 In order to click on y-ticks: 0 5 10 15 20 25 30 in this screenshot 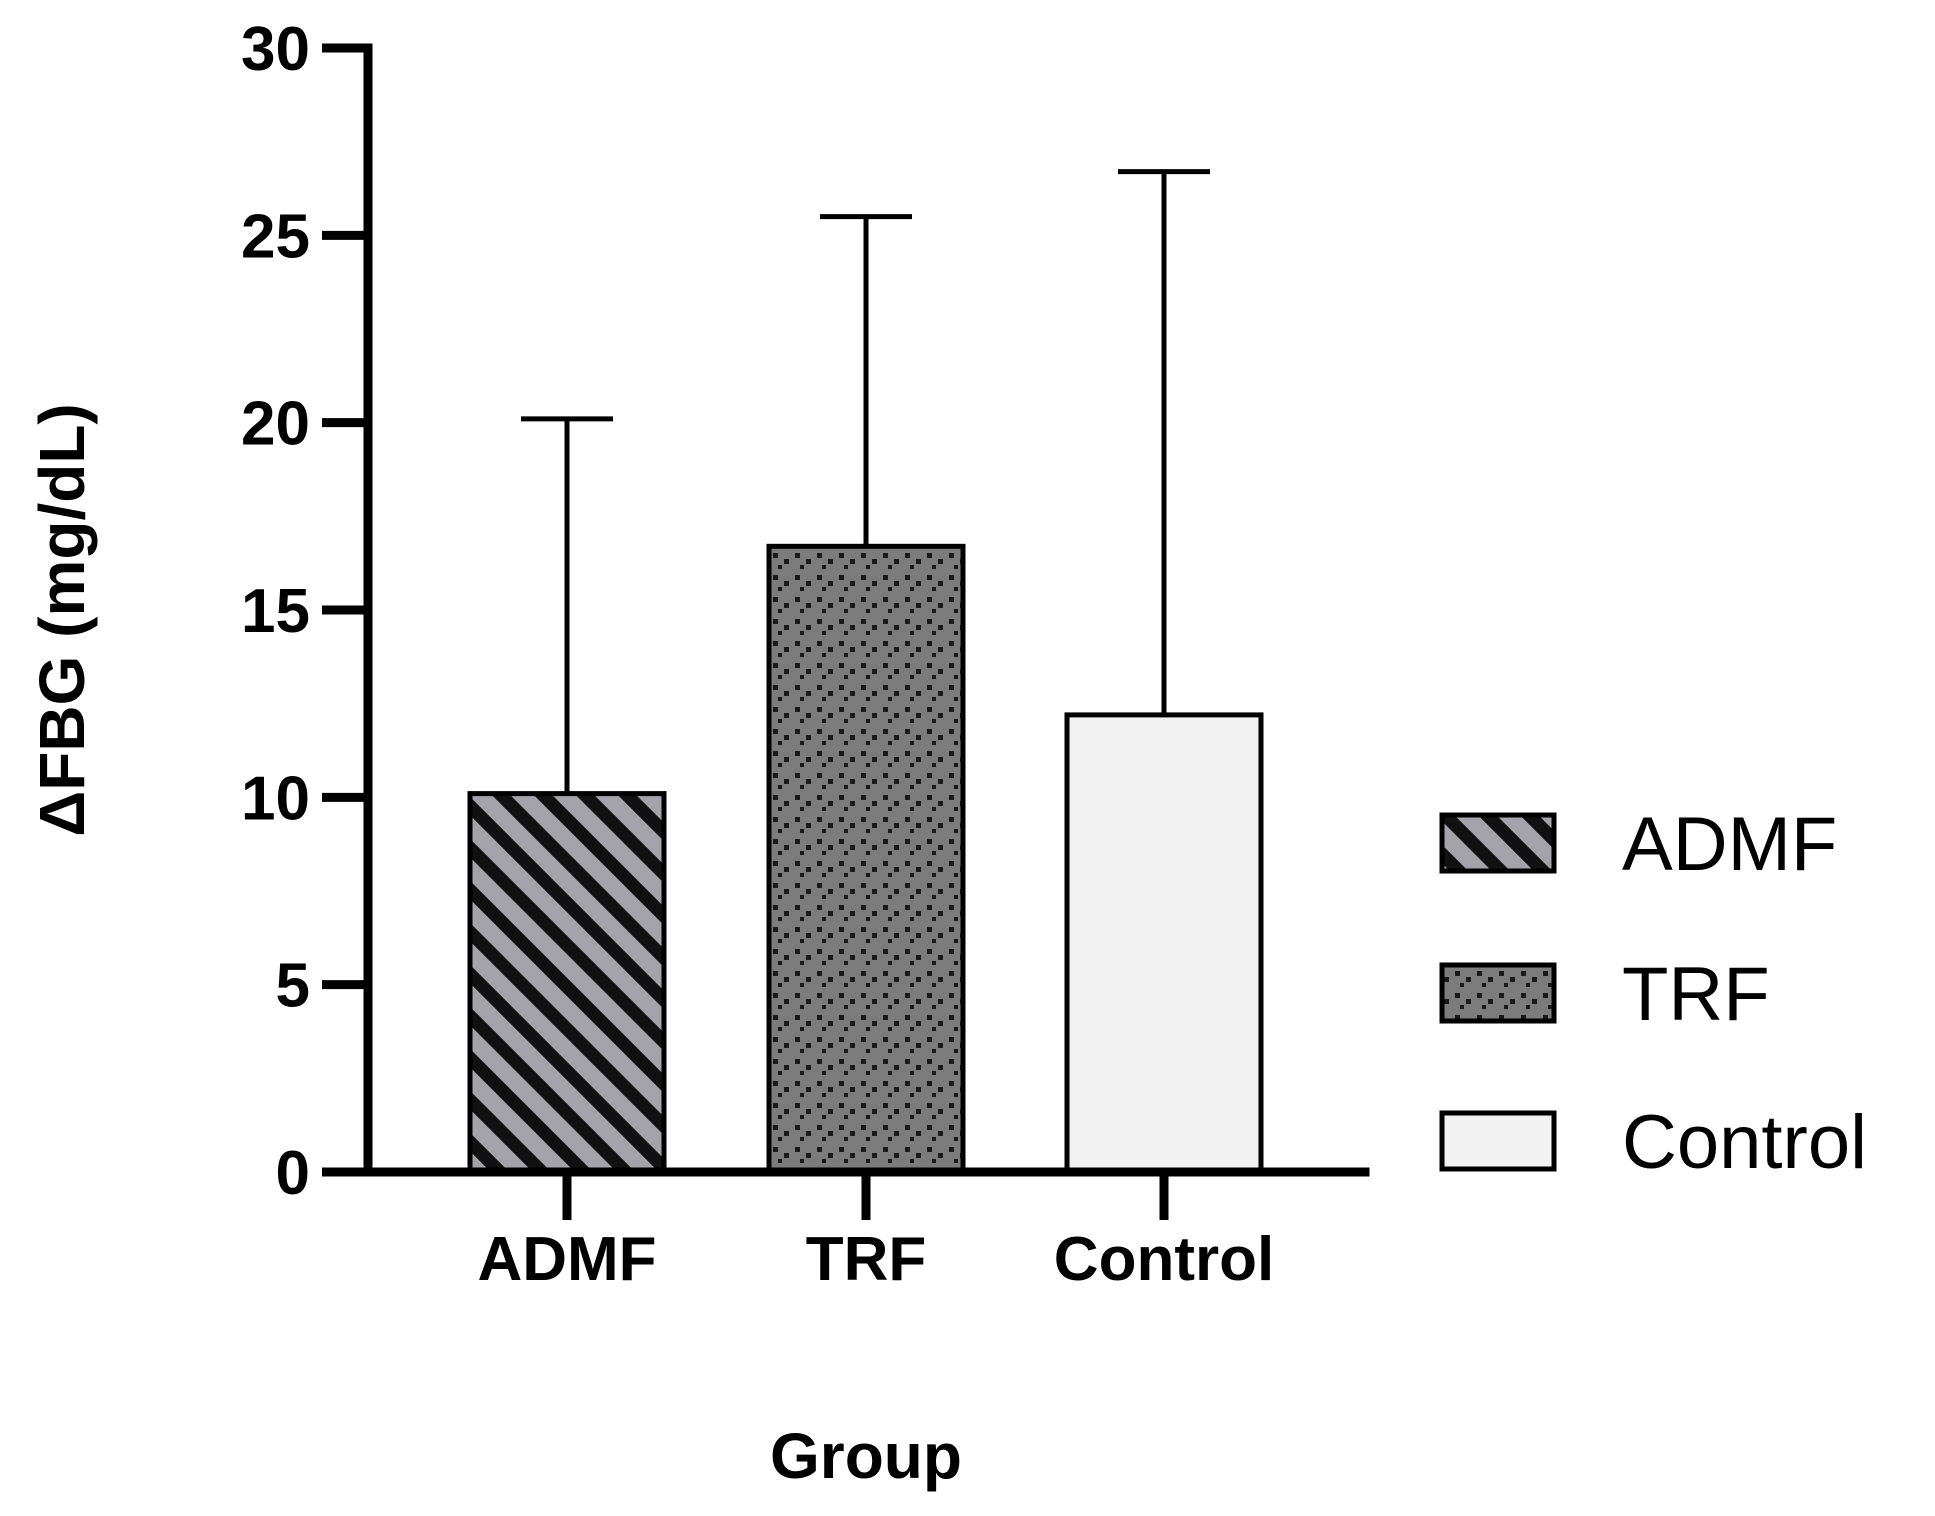, I will do `click(304, 611)`.